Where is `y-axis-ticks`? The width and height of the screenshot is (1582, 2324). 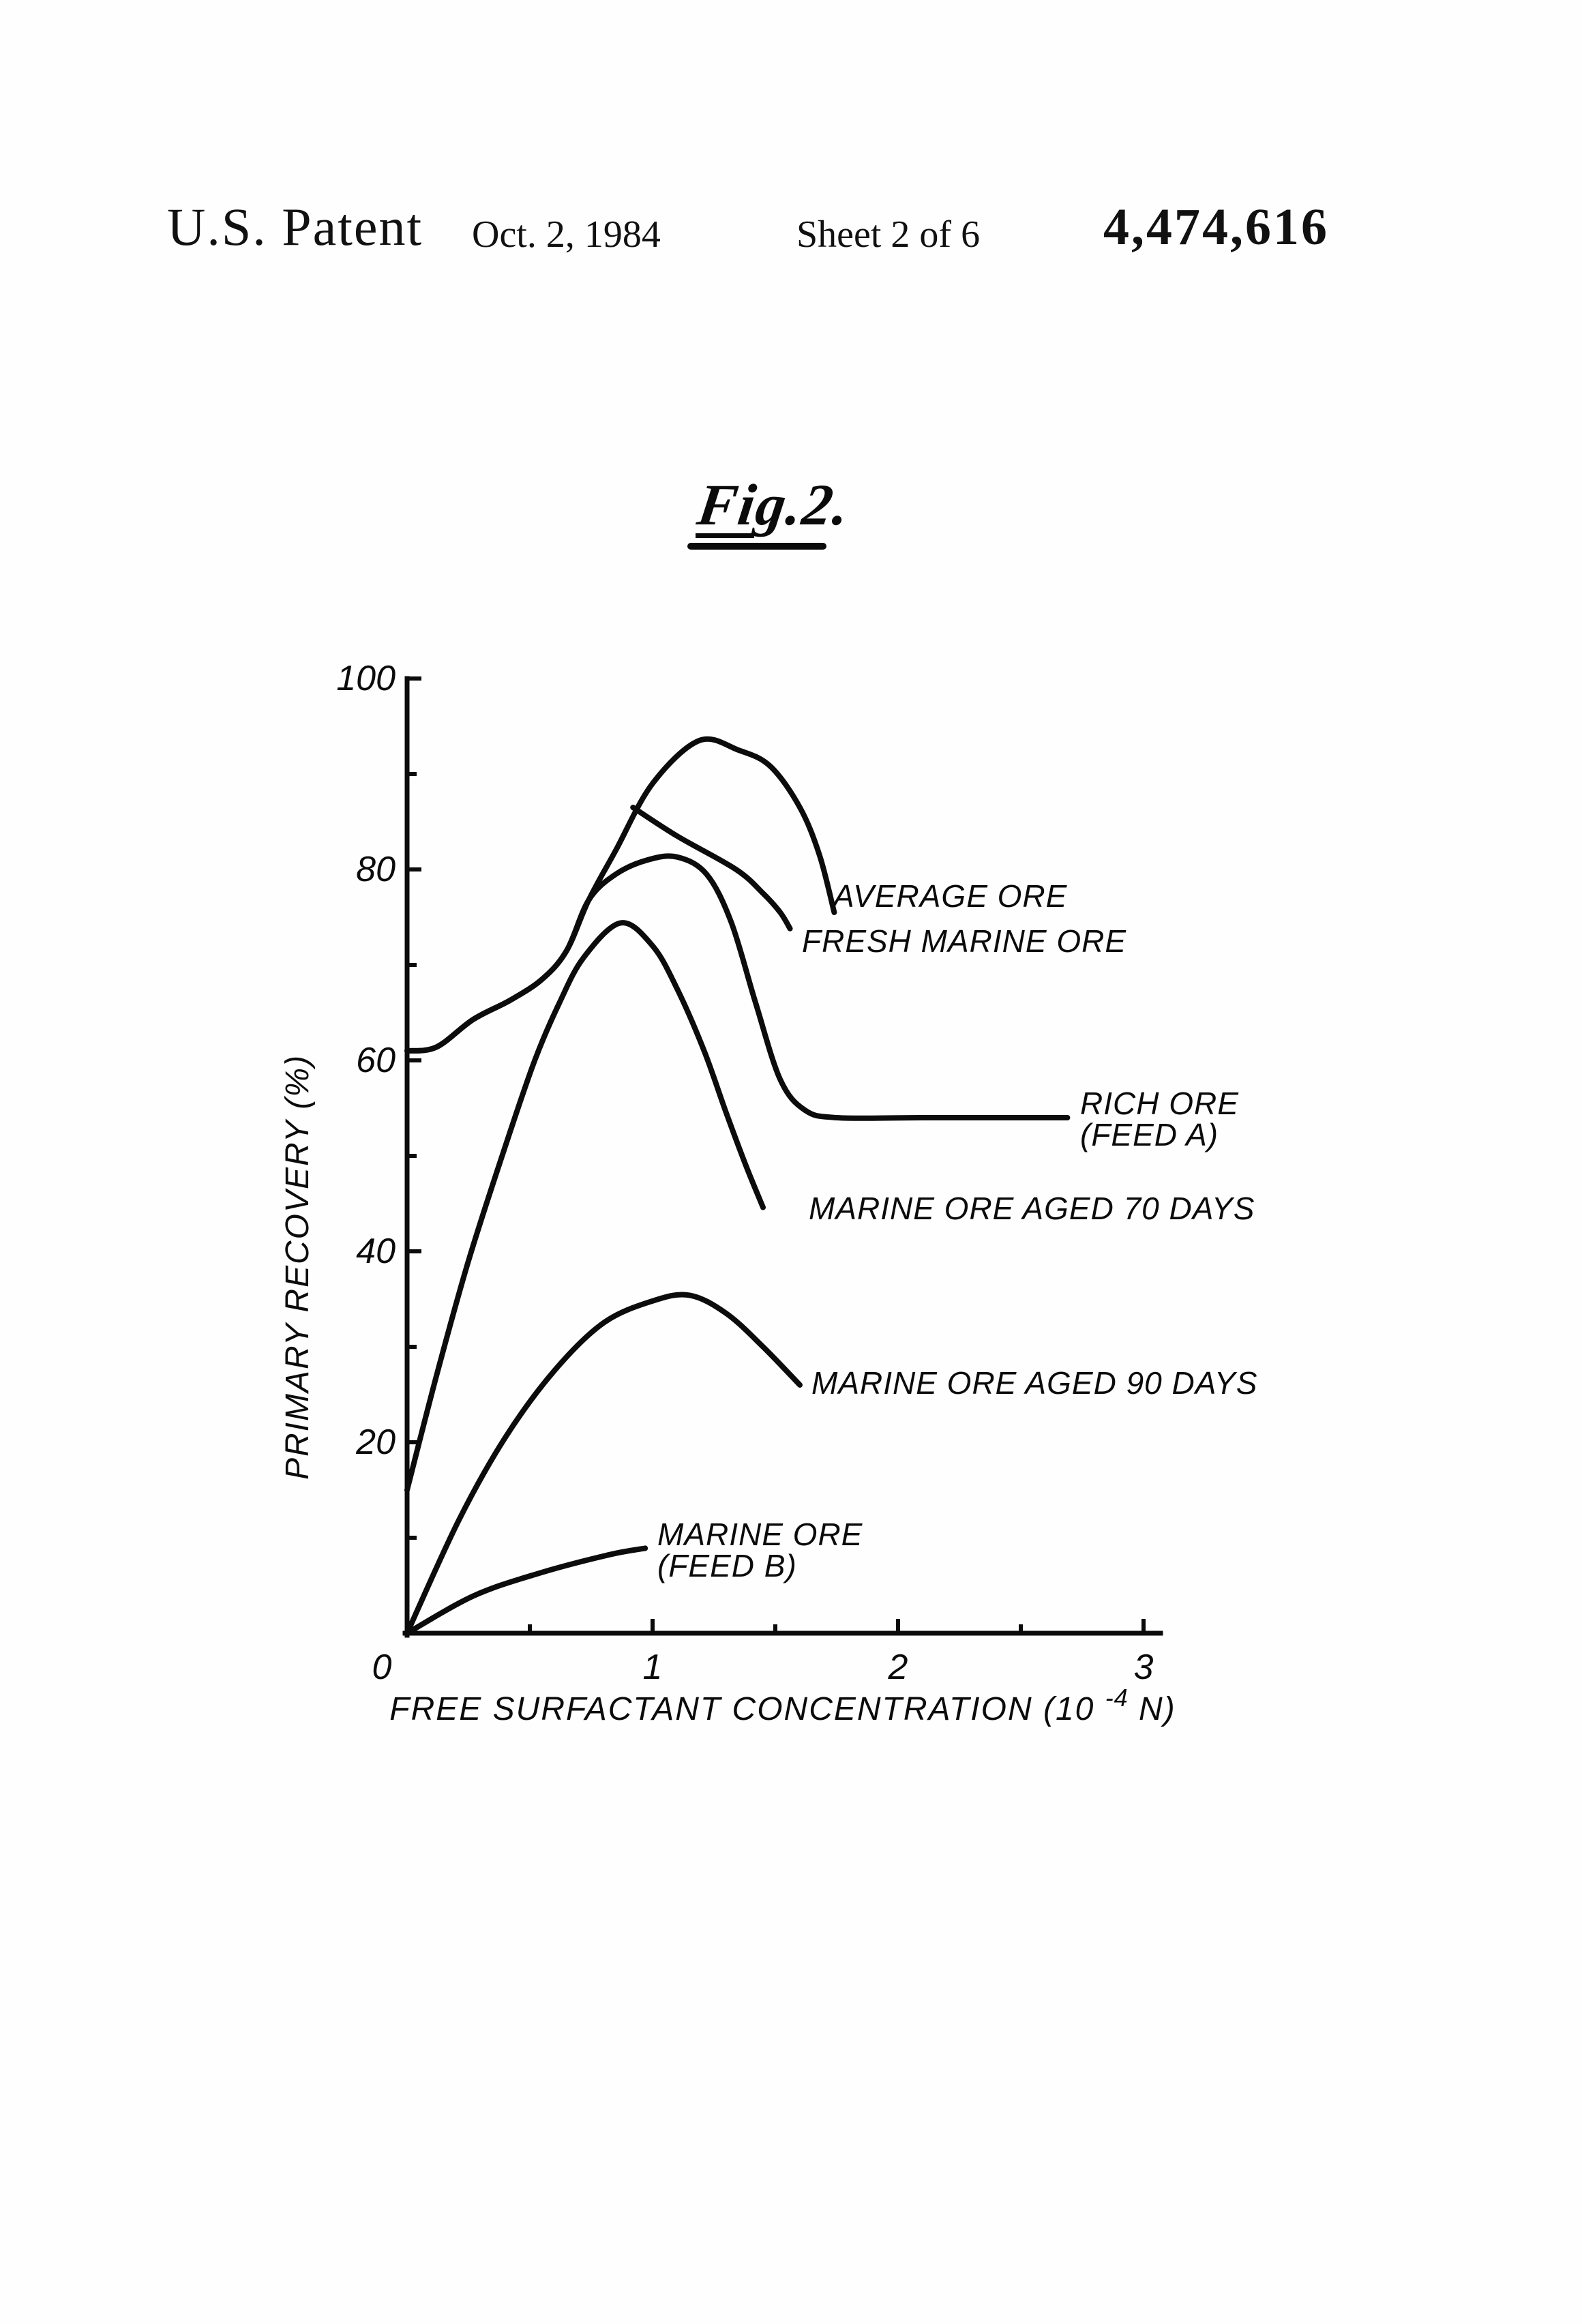
y-axis-ticks is located at coordinates (414, 1108).